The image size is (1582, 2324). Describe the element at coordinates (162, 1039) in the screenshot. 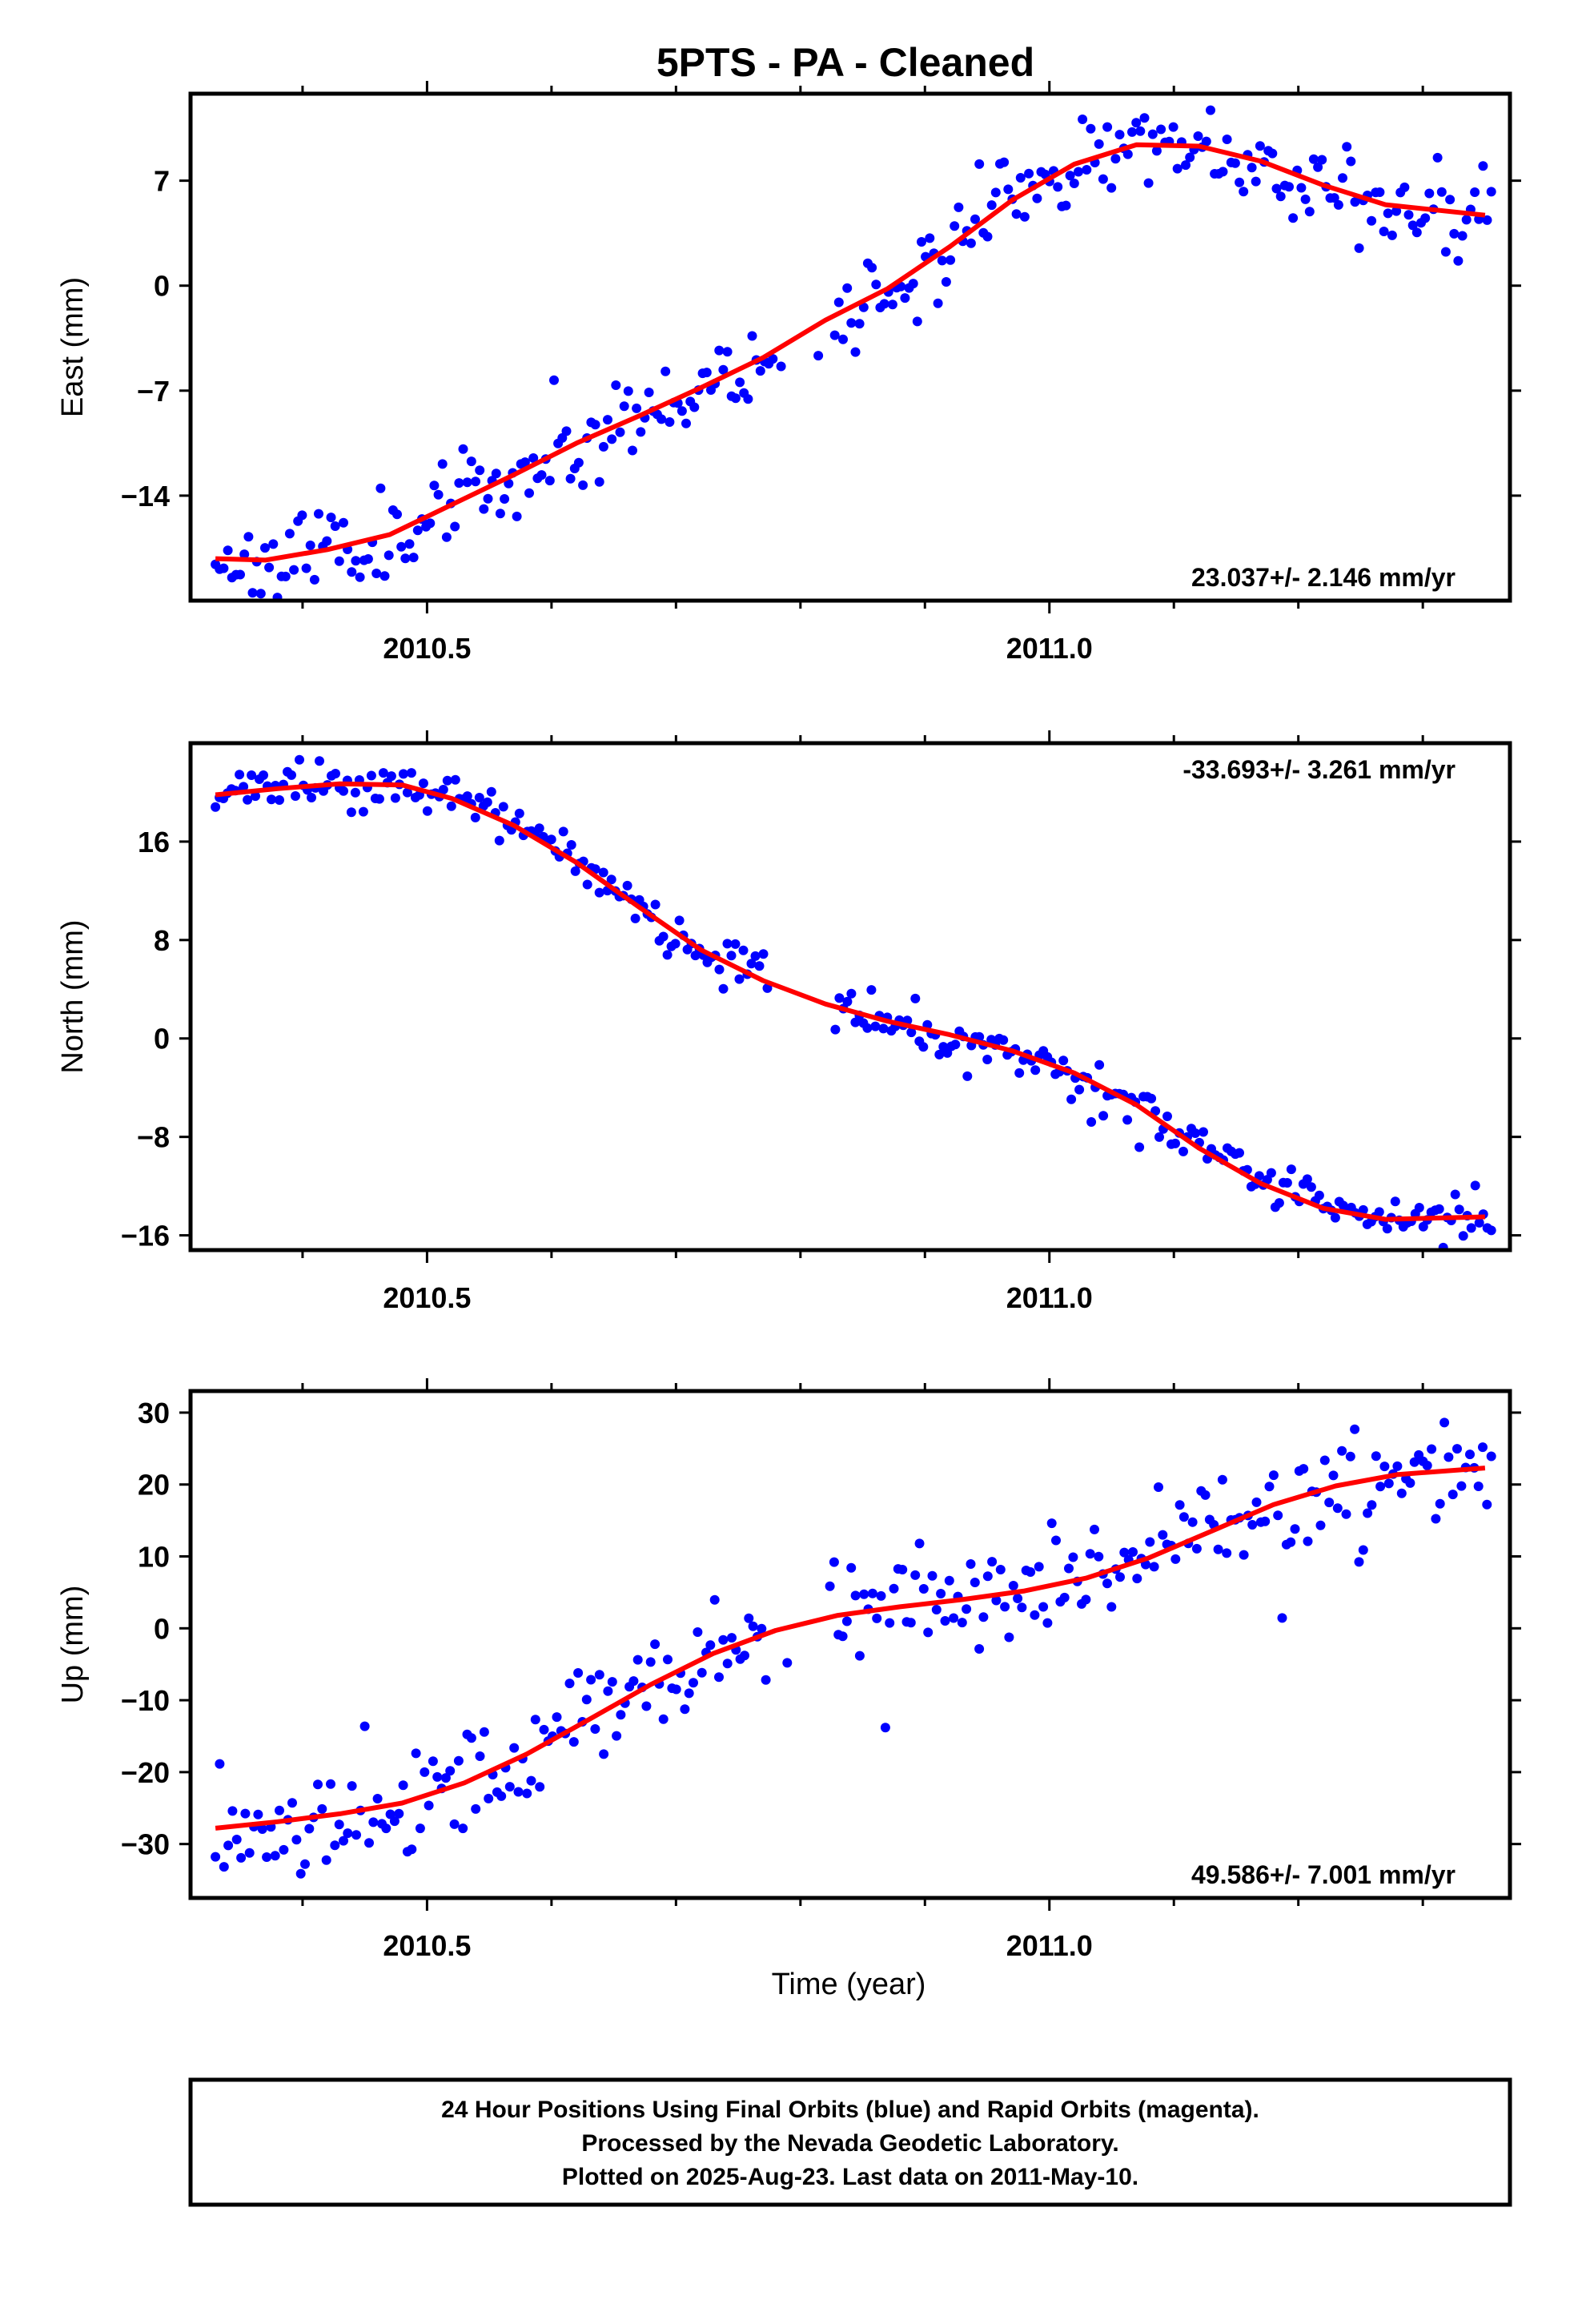

I see `north-y-tick-label: 0` at that location.